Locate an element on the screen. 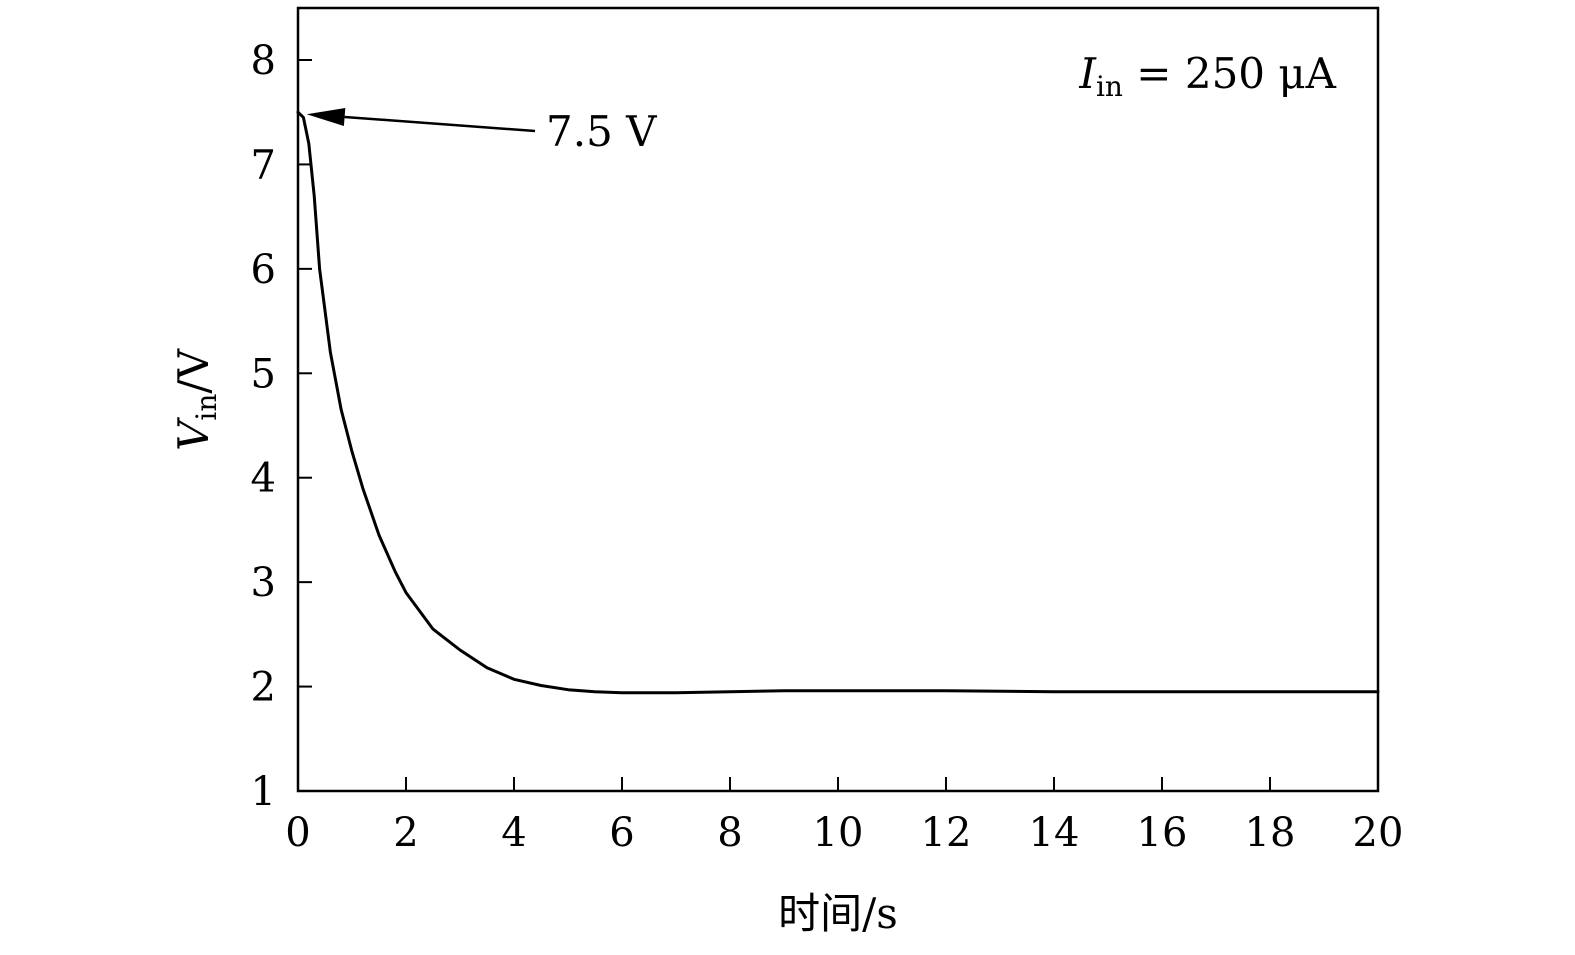 This screenshot has width=1575, height=955. y-axis-title: Vin/V is located at coordinates (196, 399).